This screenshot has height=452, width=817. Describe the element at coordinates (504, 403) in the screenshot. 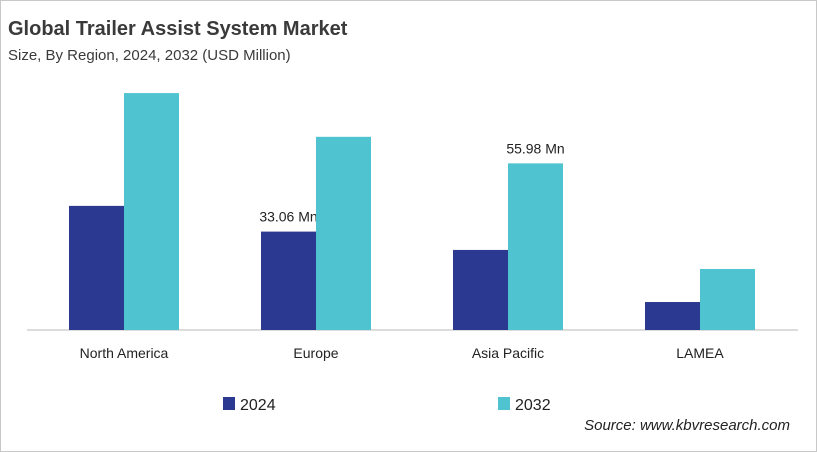

I see `legend-swatch-2032` at that location.